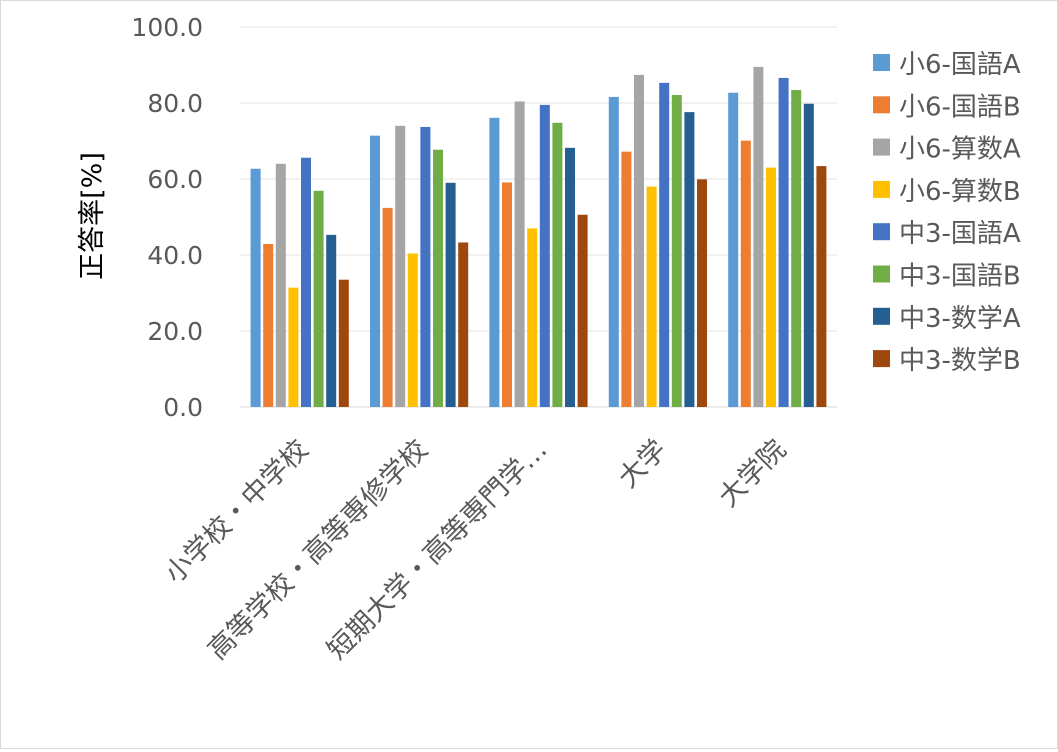  Describe the element at coordinates (960, 192) in the screenshot. I see `legend-label: 小6-算数B` at that location.